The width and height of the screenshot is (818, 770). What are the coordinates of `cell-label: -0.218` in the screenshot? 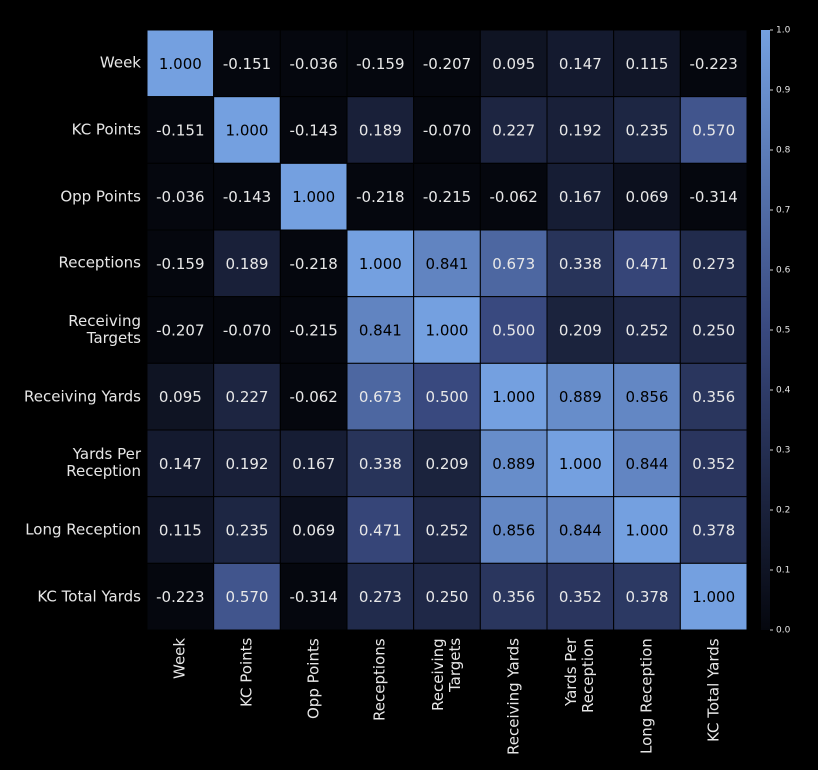 It's located at (380, 197).